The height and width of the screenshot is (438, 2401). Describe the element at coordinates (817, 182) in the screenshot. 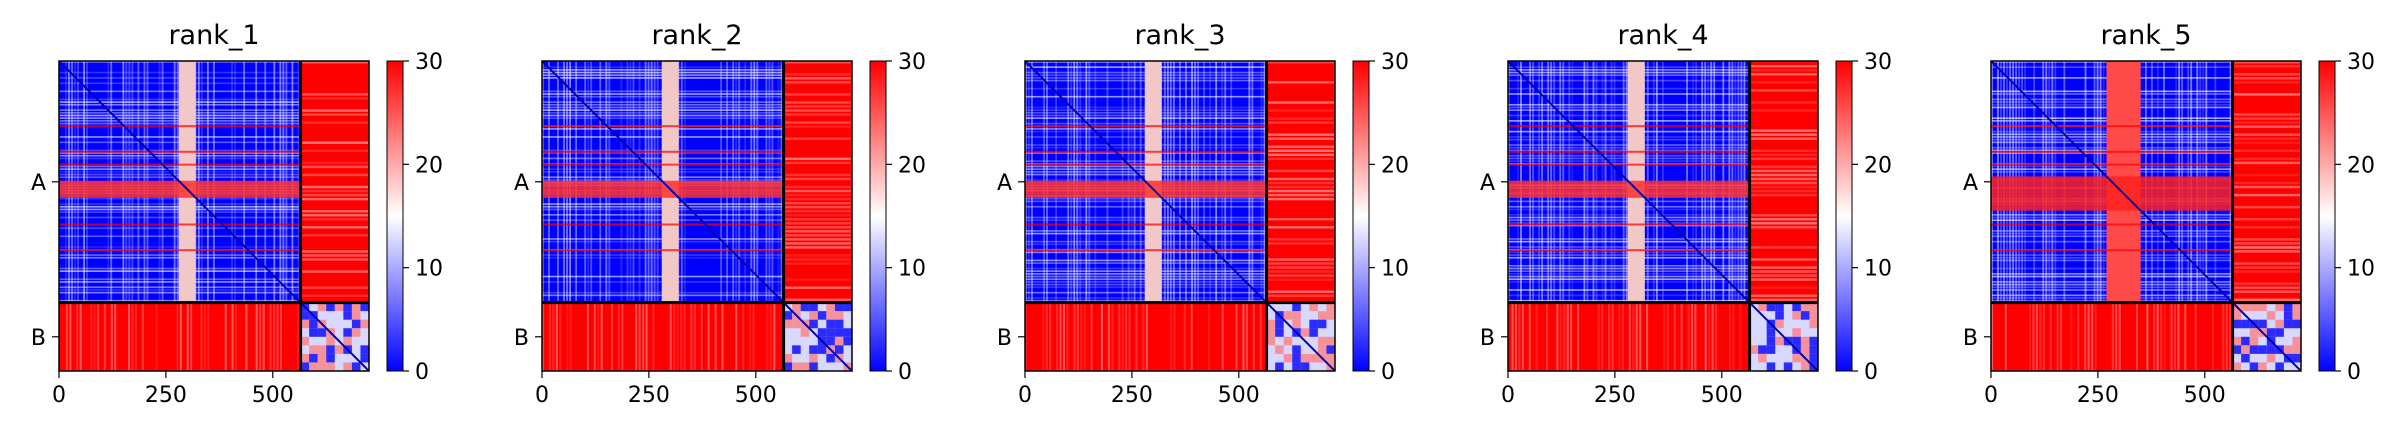

I see `heatmap-block-ab` at that location.